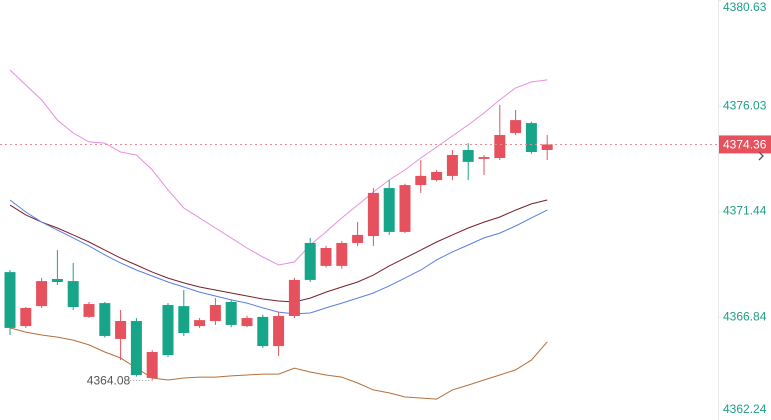  I want to click on low-marker-label: 4364.08, so click(109, 381).